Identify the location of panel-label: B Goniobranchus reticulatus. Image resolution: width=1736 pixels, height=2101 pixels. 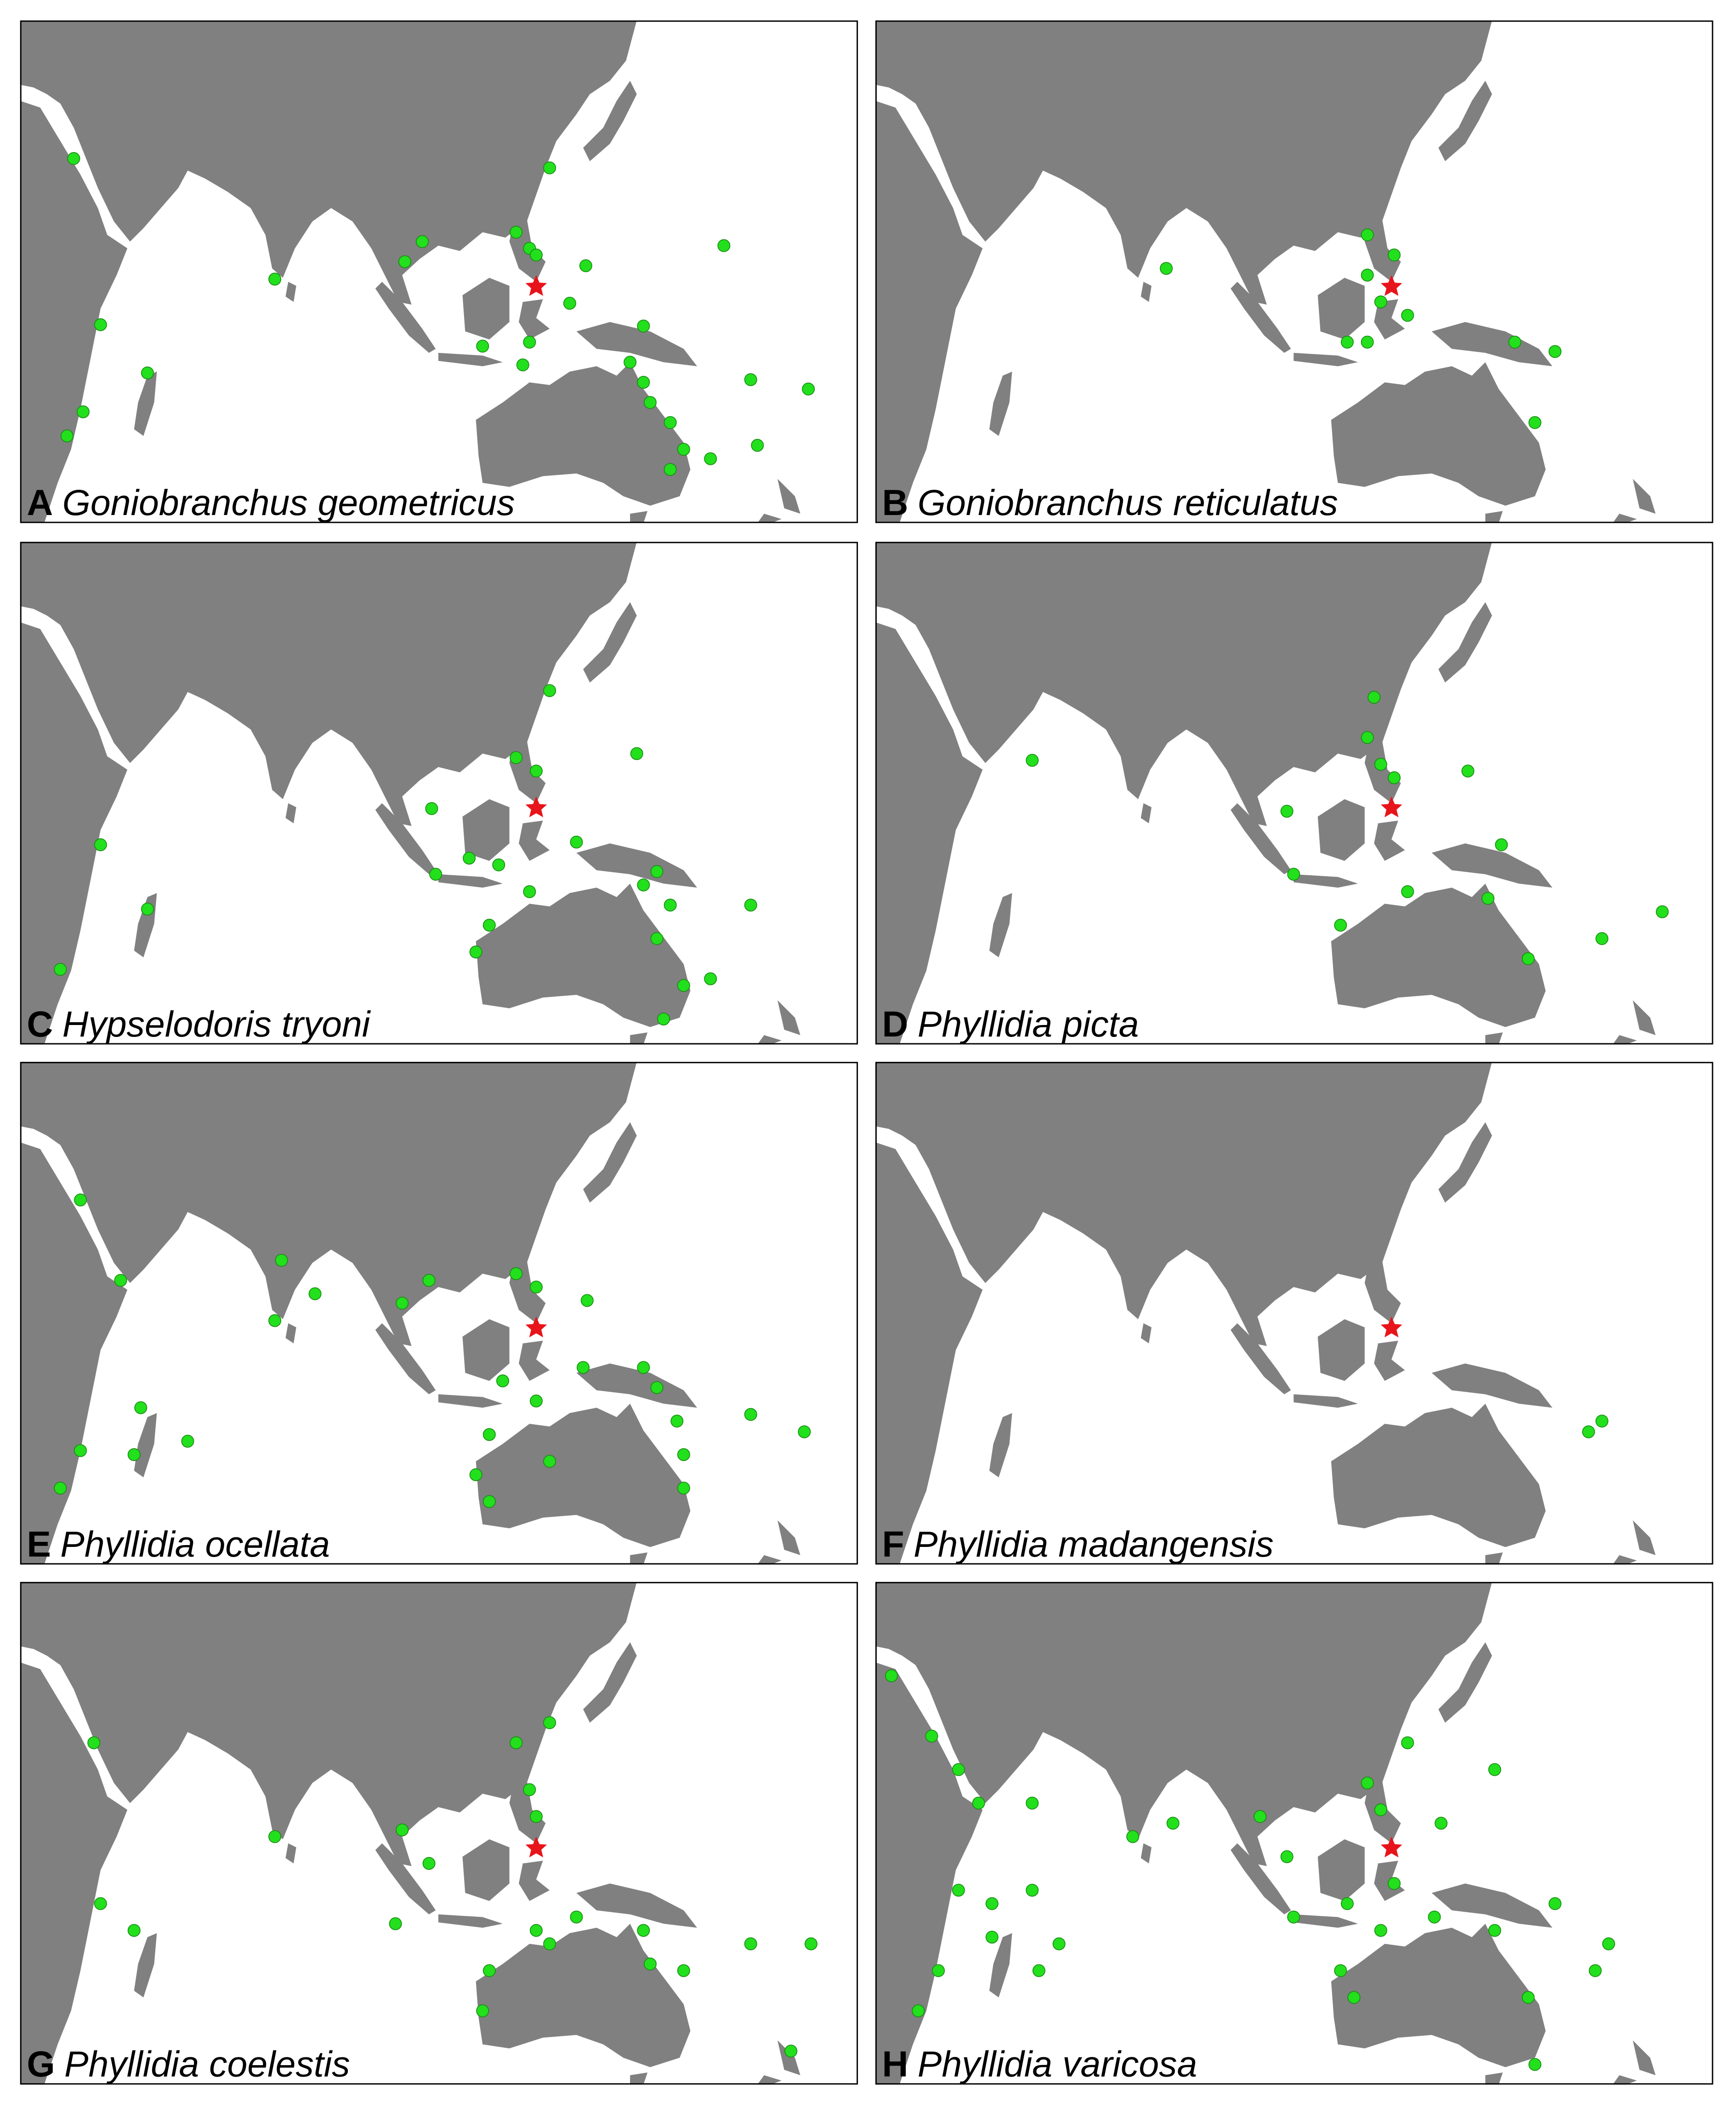
(1110, 503).